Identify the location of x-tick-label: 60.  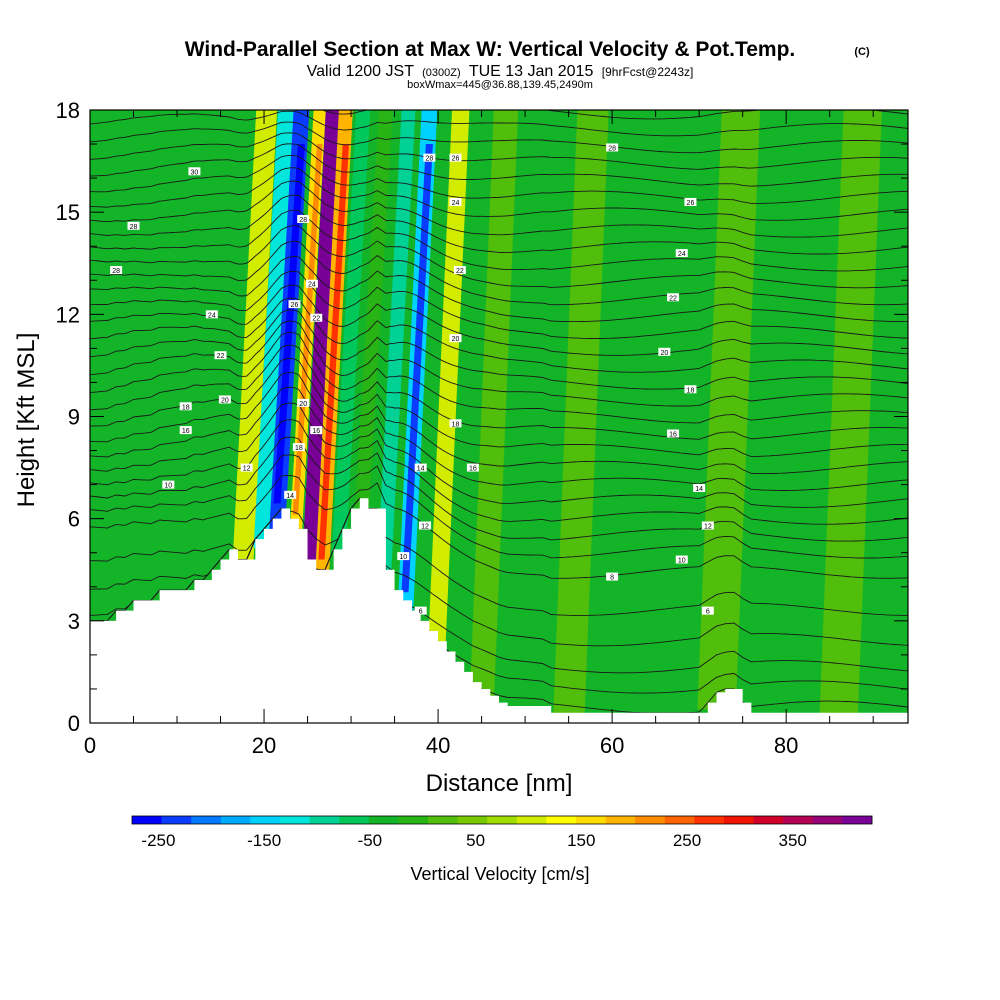
(612, 745).